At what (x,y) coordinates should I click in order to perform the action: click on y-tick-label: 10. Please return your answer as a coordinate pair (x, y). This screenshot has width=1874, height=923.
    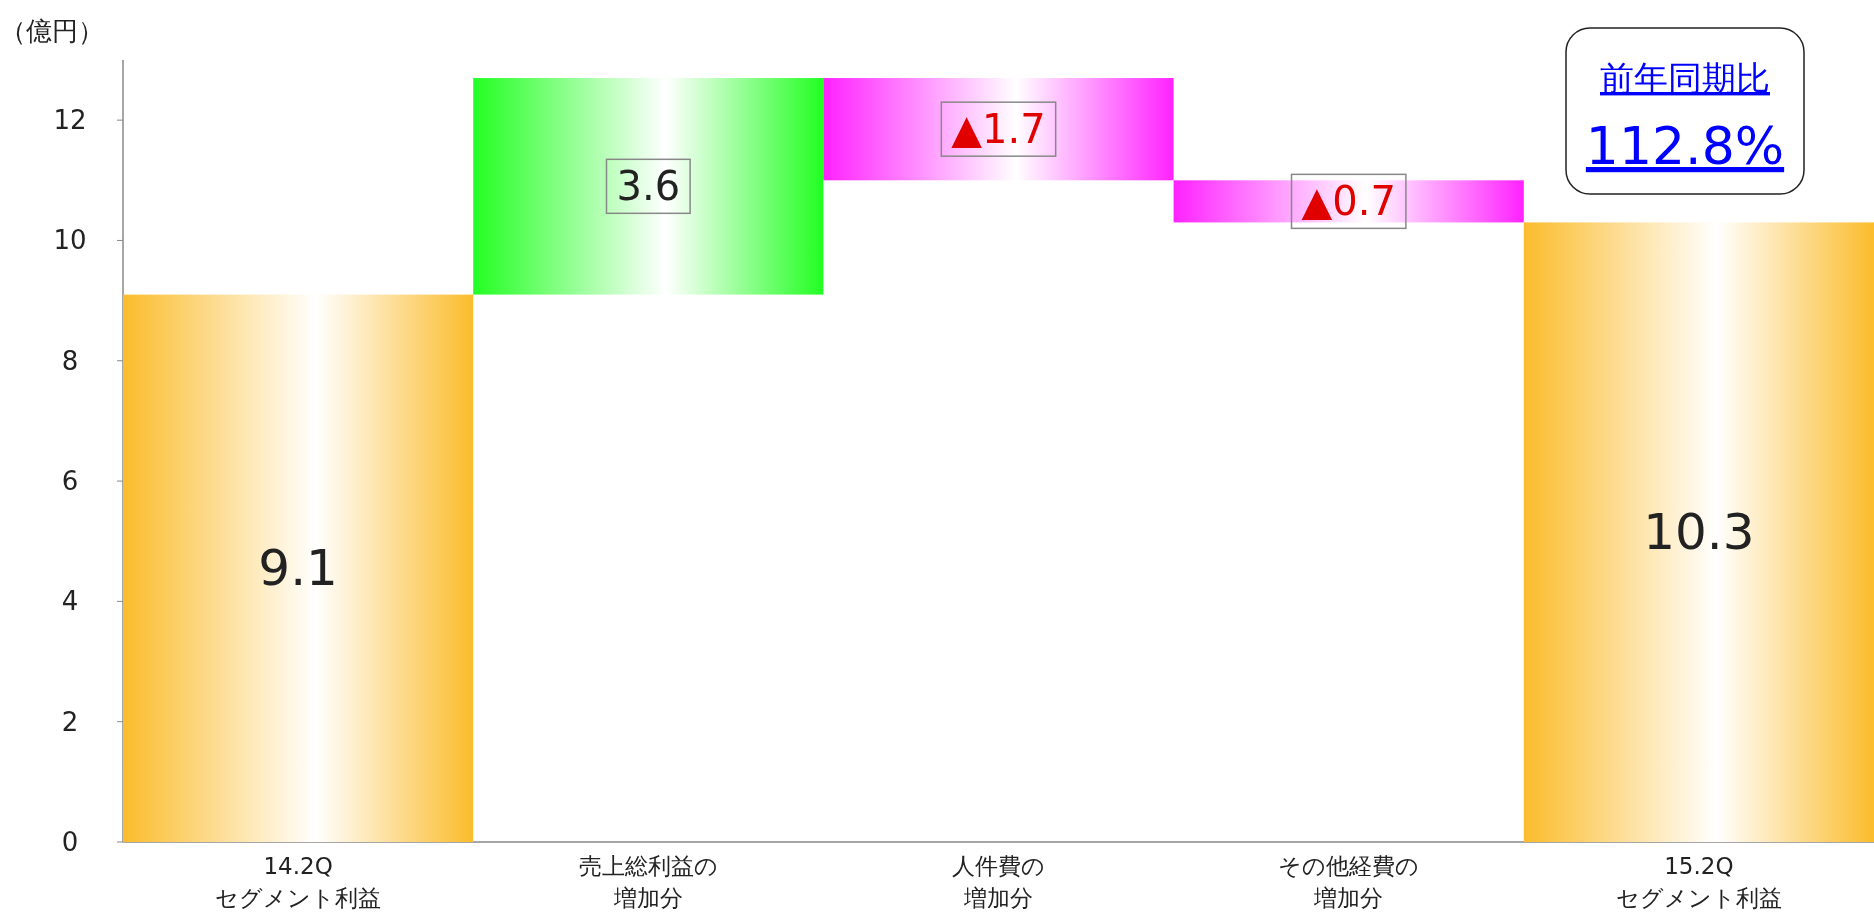
    Looking at the image, I should click on (70, 240).